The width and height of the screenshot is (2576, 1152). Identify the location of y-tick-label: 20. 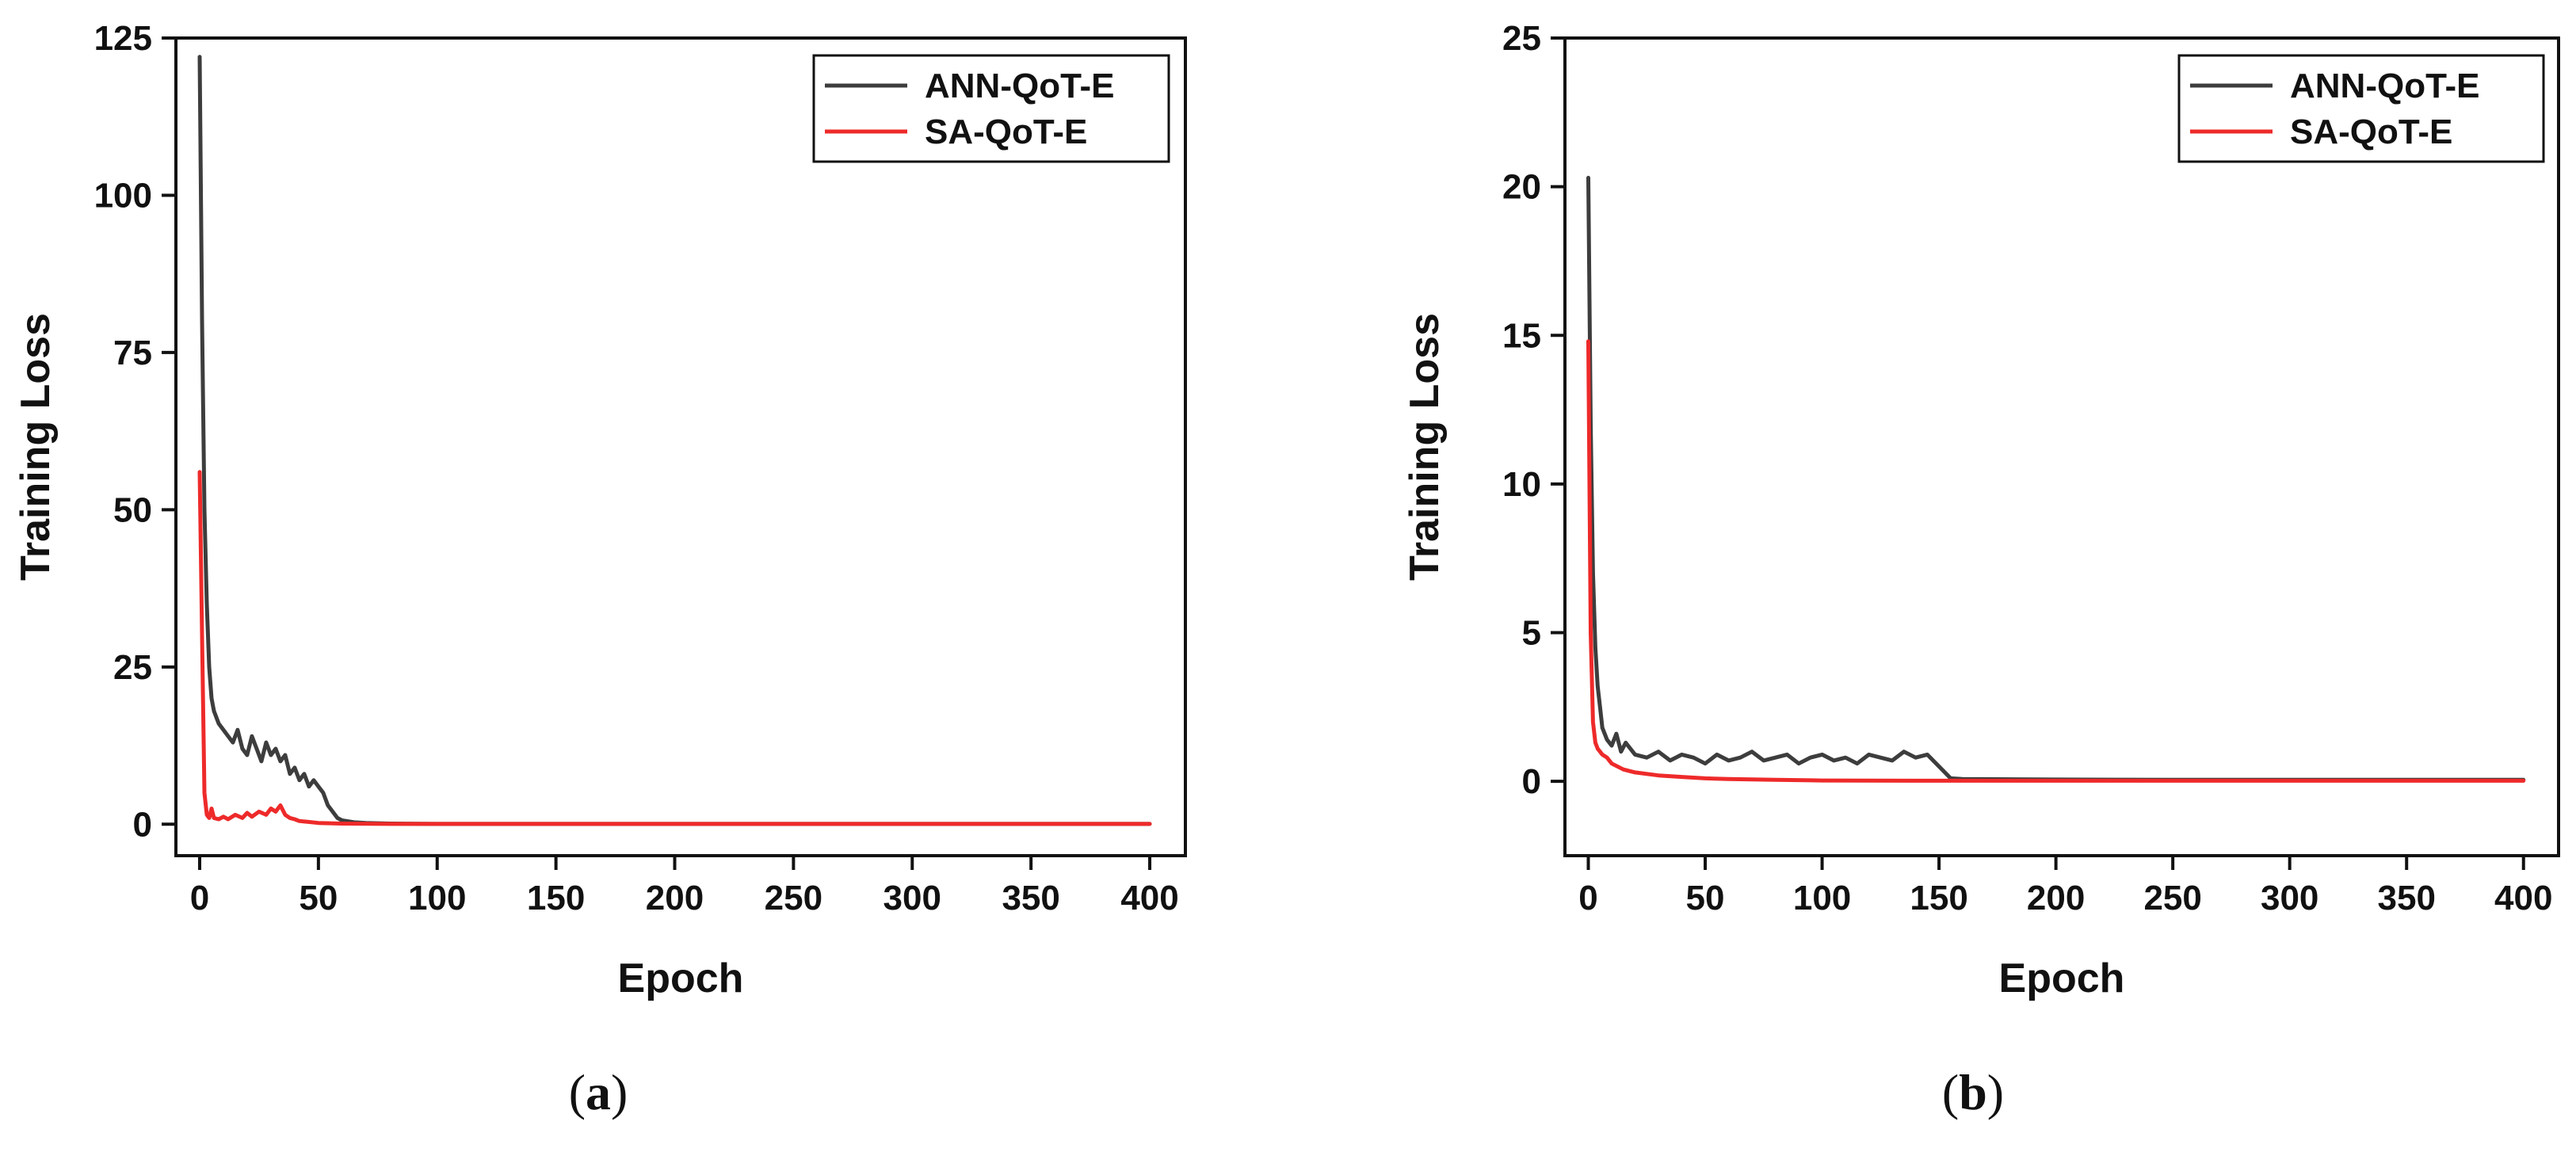
(1521, 187).